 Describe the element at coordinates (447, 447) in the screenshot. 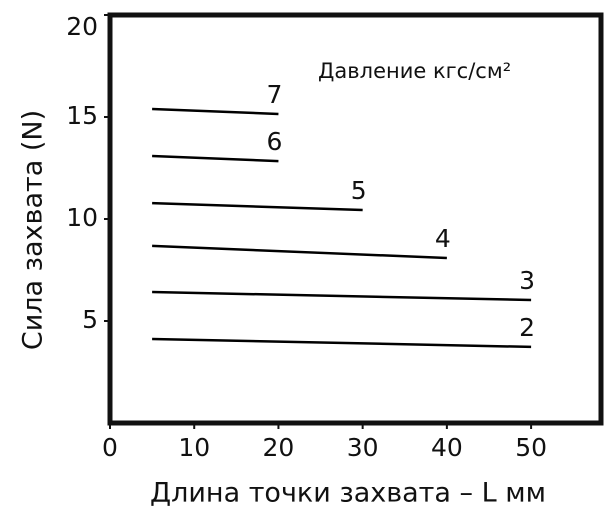

I see `x-tick-label: 40` at that location.